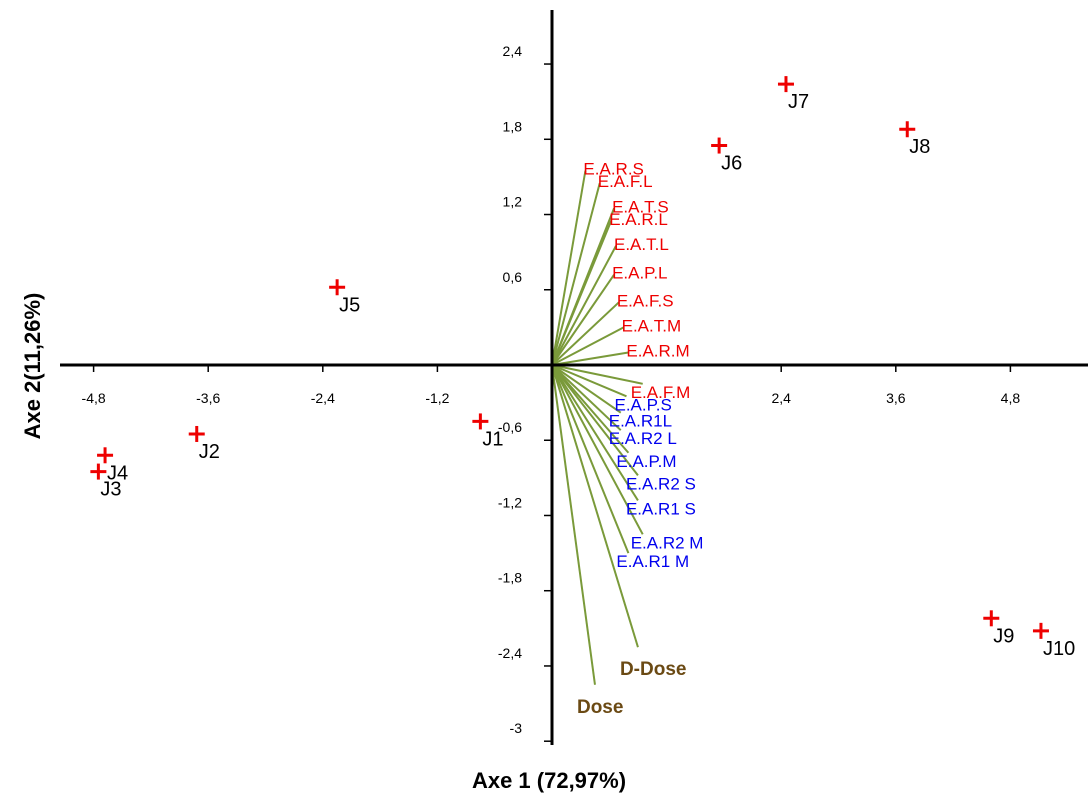 The image size is (1088, 798). What do you see at coordinates (639, 273) in the screenshot?
I see `variable-label: E.A.P.L` at bounding box center [639, 273].